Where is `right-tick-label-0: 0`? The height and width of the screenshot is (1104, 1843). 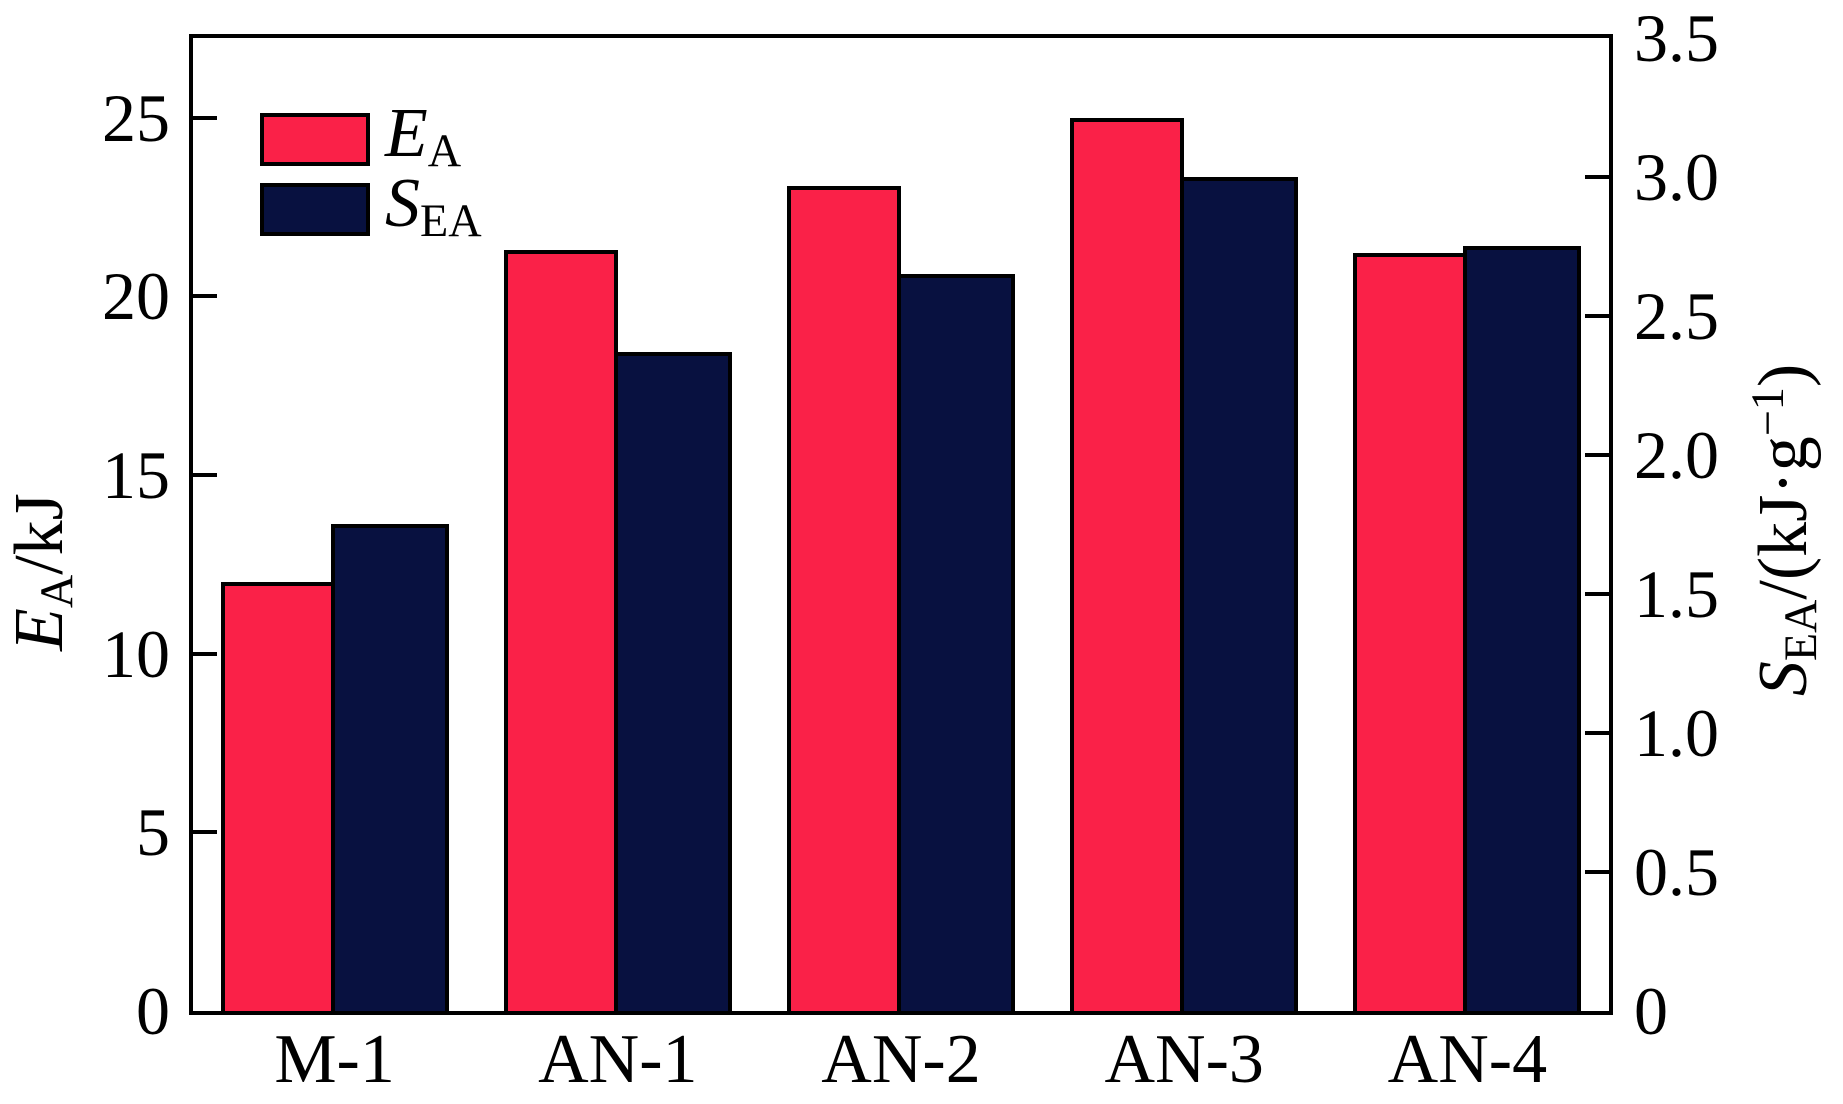 right-tick-label-0: 0 is located at coordinates (1651, 1011).